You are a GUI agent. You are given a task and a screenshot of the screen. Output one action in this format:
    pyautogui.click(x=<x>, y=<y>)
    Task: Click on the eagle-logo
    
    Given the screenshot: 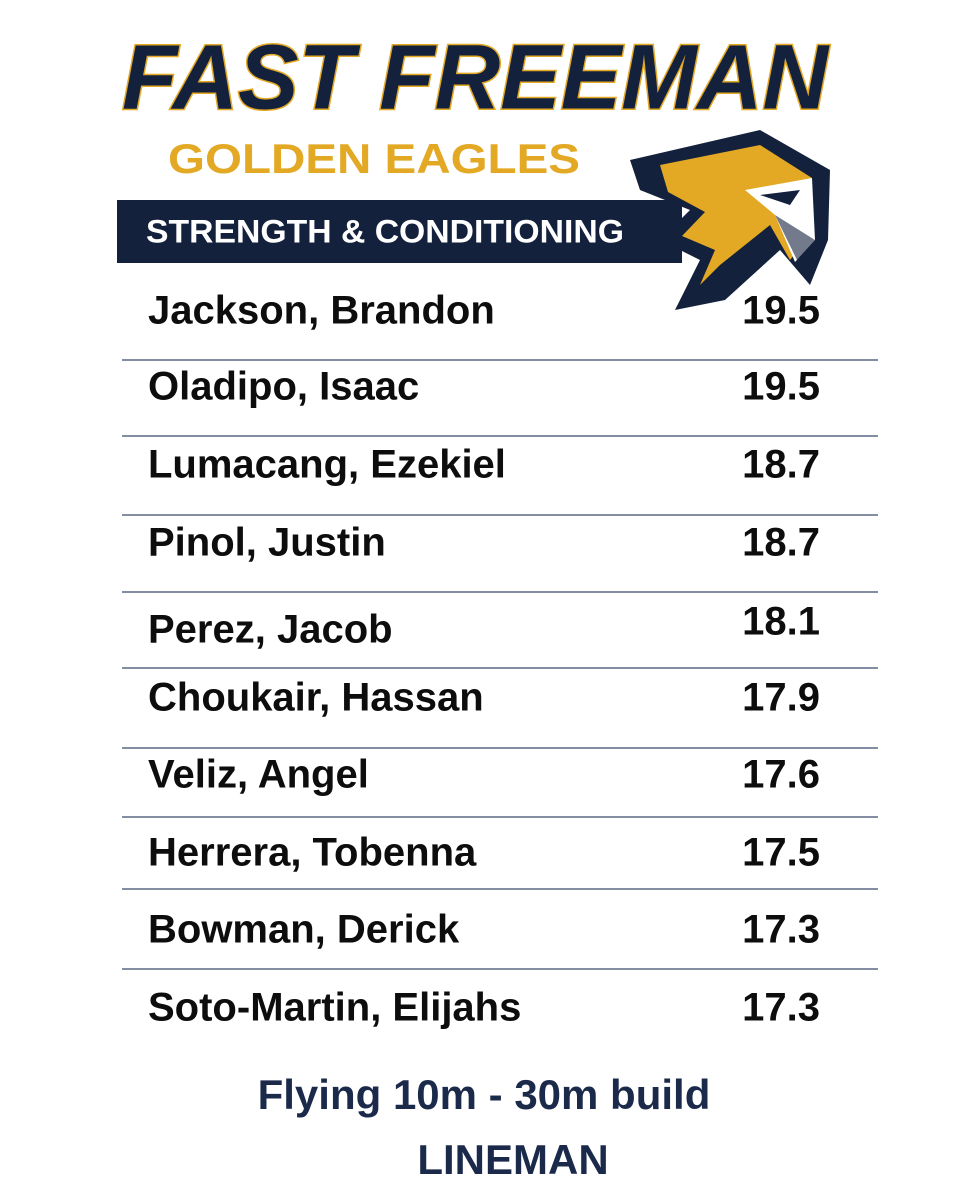 What is the action you would take?
    pyautogui.click(x=730, y=220)
    